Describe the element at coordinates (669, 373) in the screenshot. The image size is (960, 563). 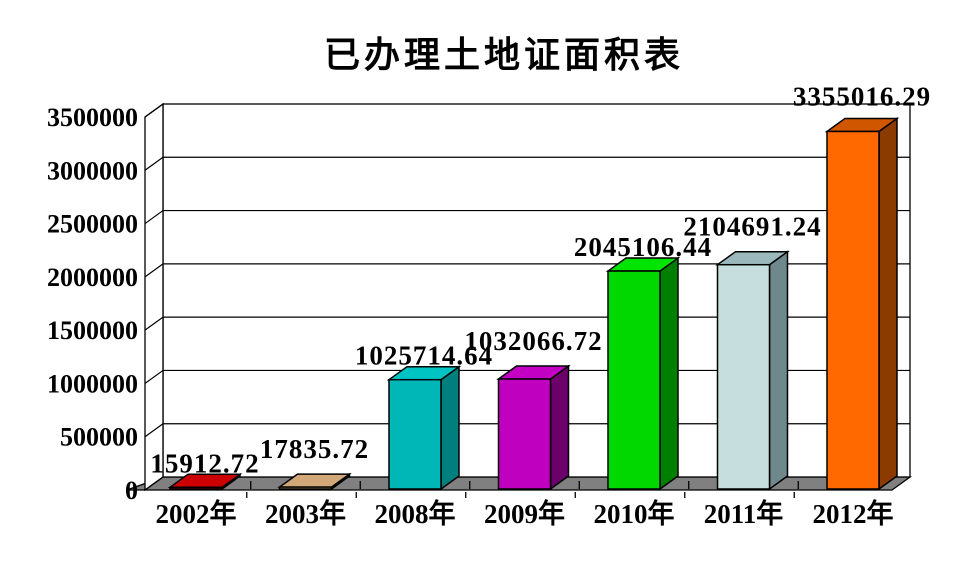
I see `bar-side-2010年` at that location.